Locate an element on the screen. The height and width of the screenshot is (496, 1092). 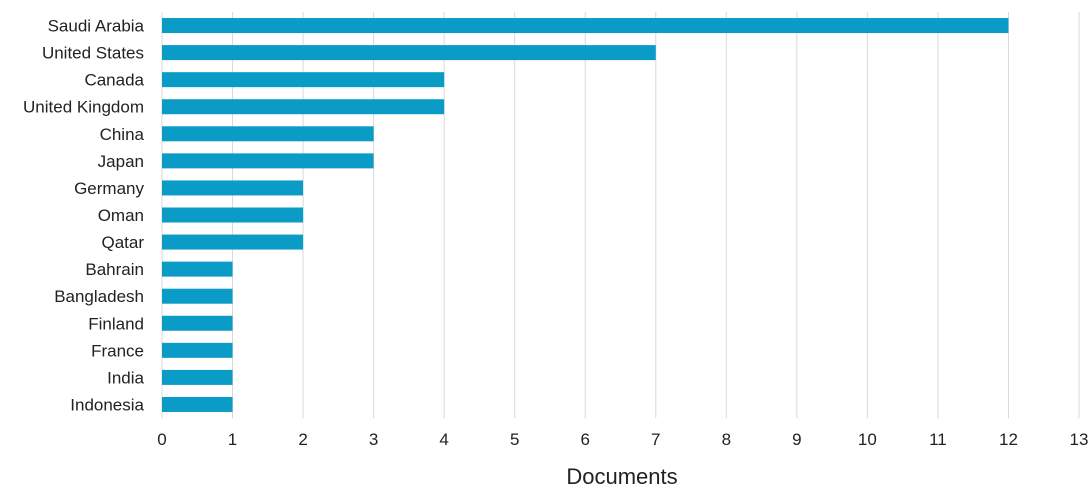
category-label: Qatar is located at coordinates (122, 242).